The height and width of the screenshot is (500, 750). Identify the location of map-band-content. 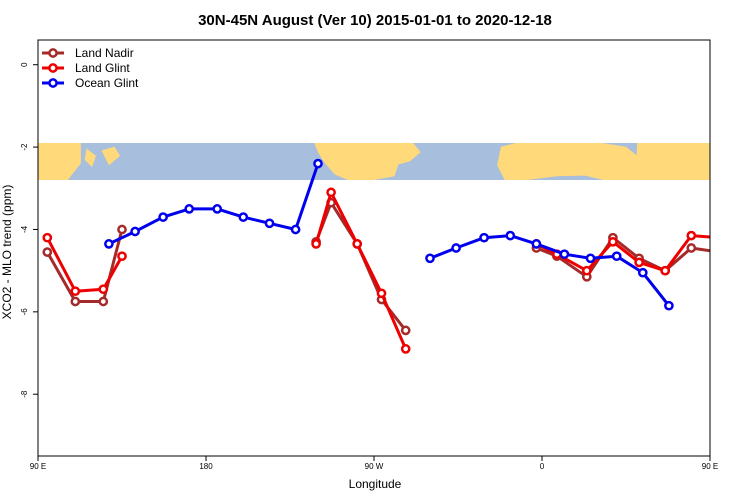
(374, 161).